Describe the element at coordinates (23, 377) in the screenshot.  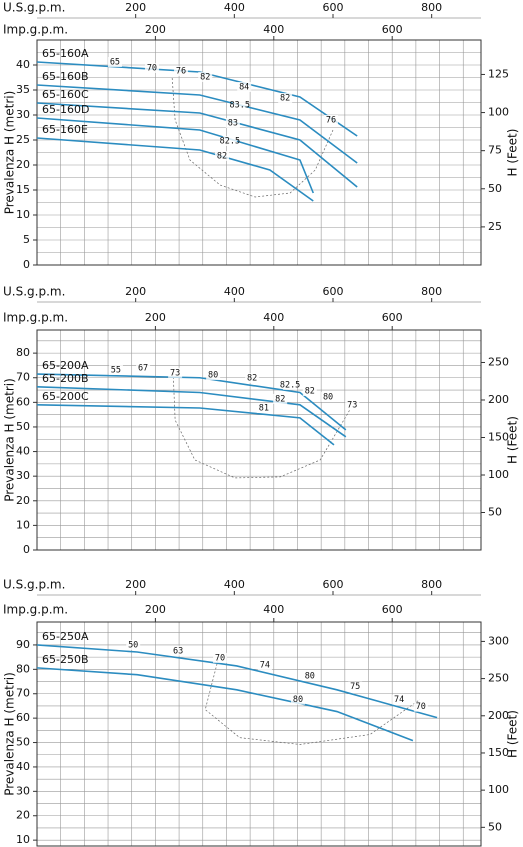
I see `y-tick-label: 70` at that location.